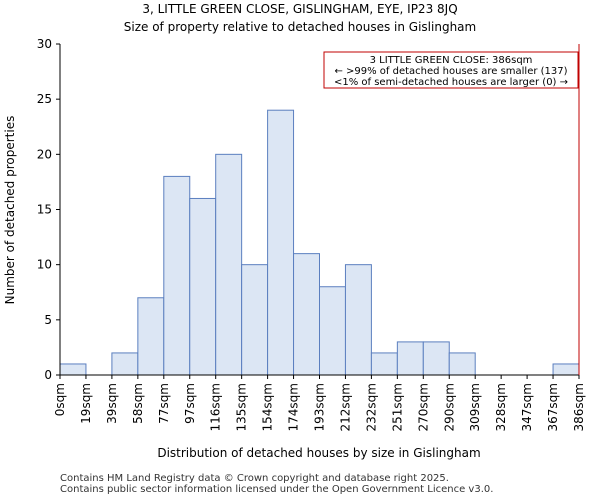 Image resolution: width=600 pixels, height=500 pixels. What do you see at coordinates (48, 320) in the screenshot?
I see `y-tick-label: 5` at bounding box center [48, 320].